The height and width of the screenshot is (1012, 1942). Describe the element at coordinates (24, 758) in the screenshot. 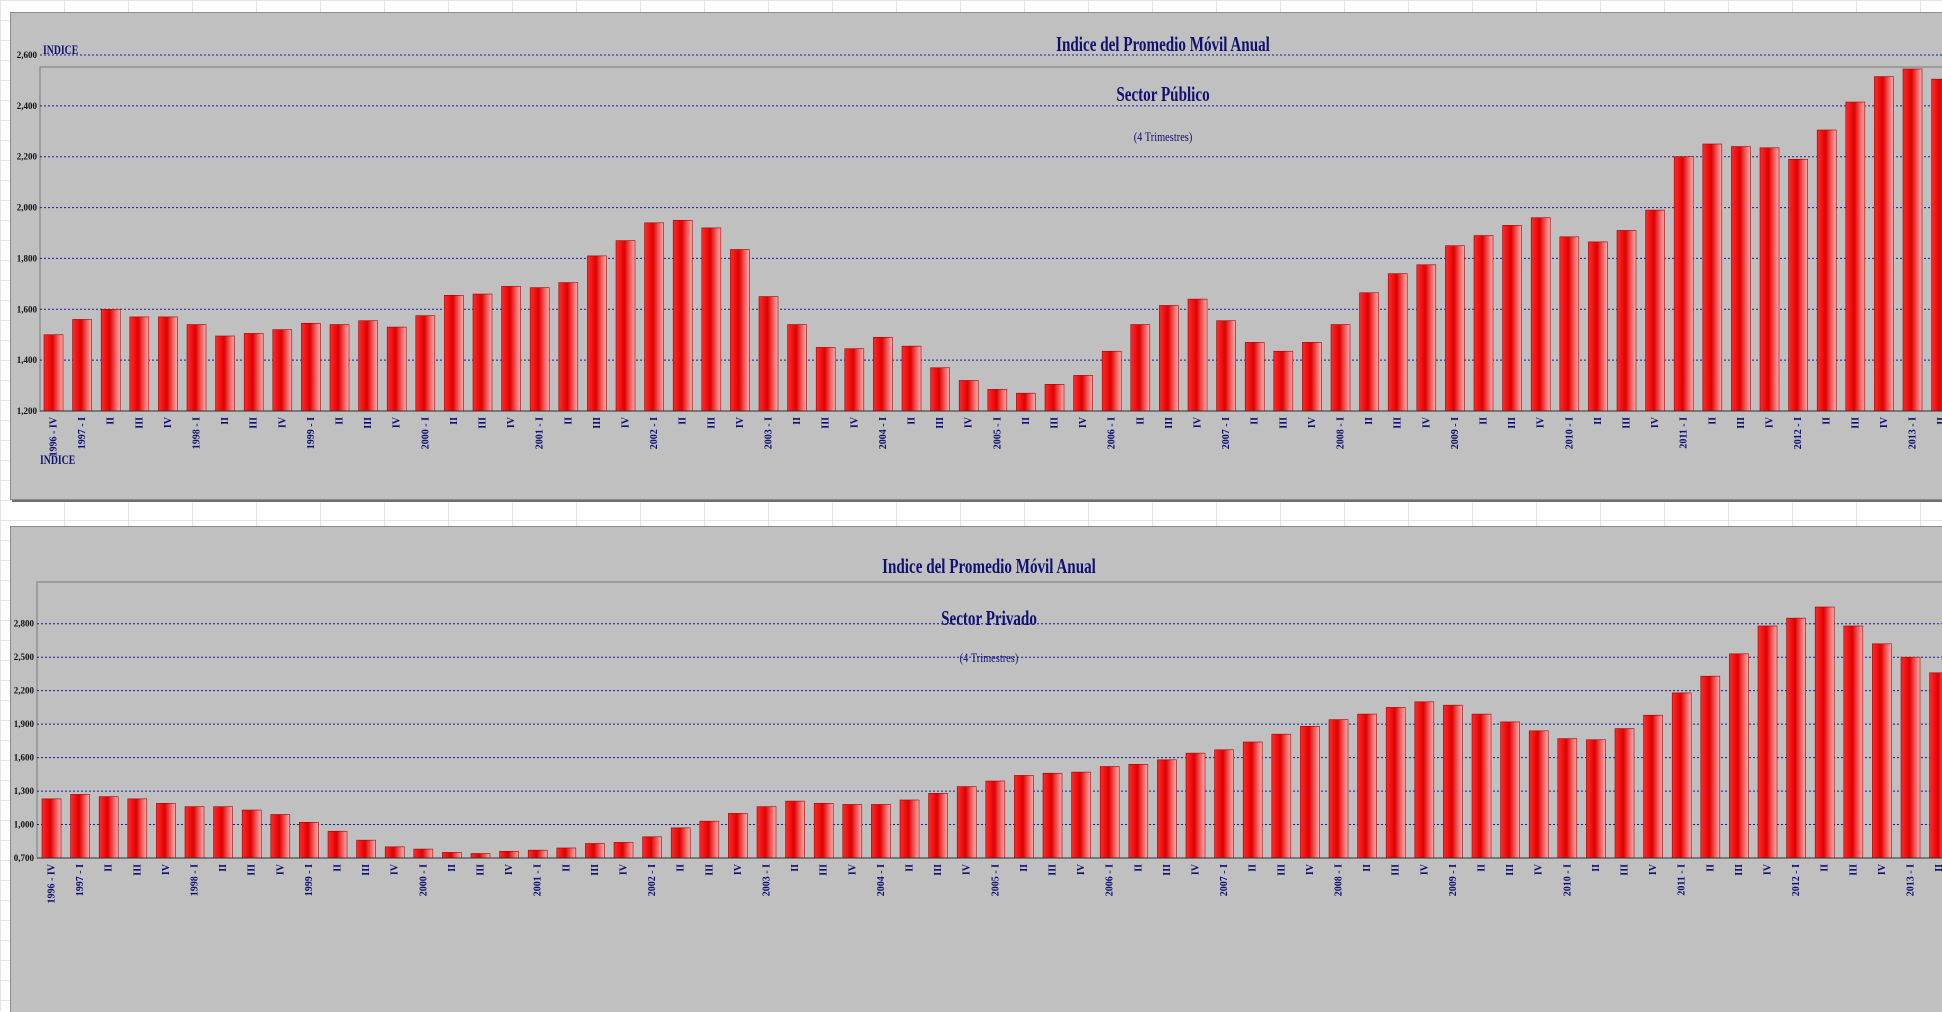

I see `y-tick-label: 1,600` at that location.